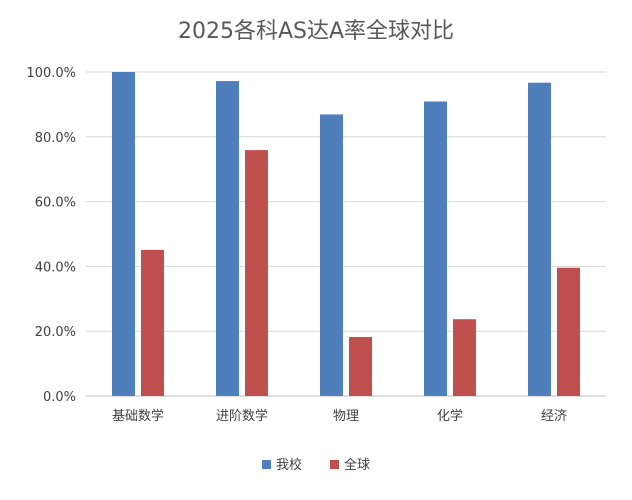  What do you see at coordinates (242, 416) in the screenshot?
I see `x-category-label: 进阶数学` at bounding box center [242, 416].